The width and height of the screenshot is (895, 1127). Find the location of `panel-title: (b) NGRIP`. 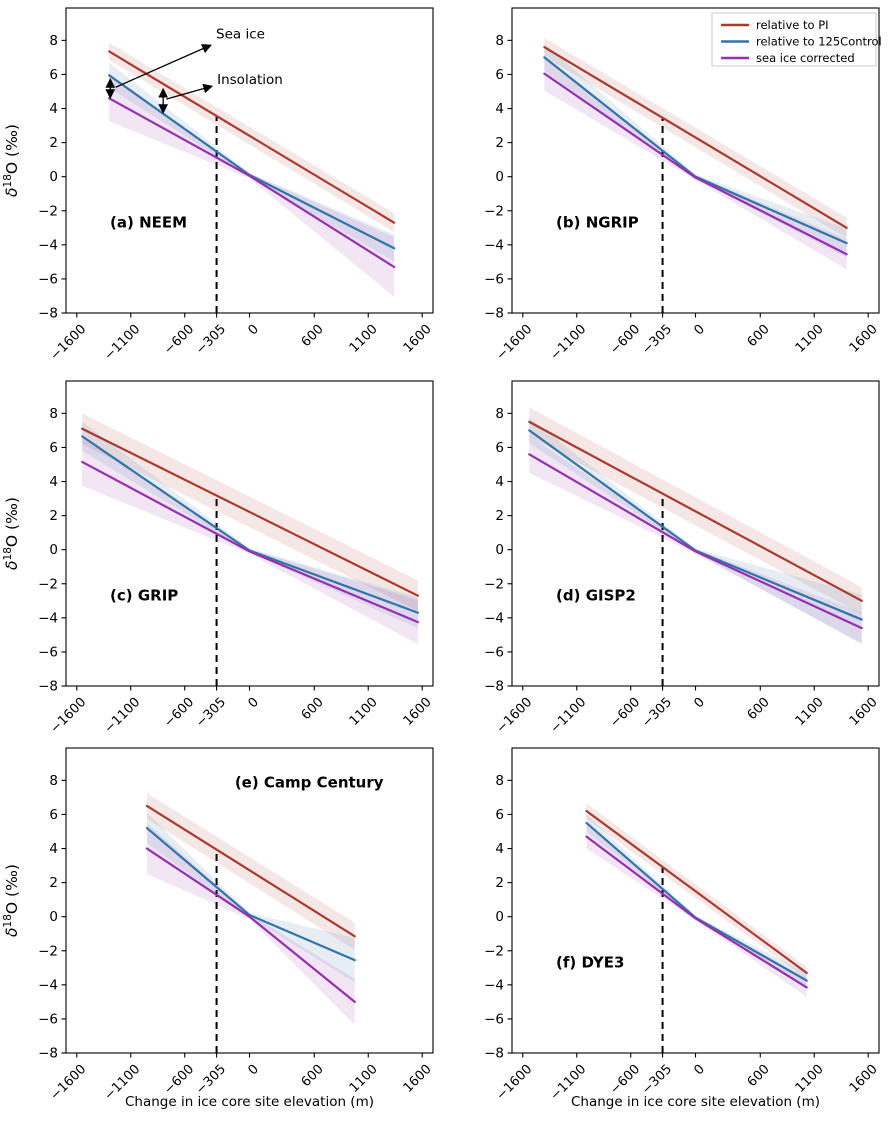

panel-title: (b) NGRIP is located at coordinates (597, 223).